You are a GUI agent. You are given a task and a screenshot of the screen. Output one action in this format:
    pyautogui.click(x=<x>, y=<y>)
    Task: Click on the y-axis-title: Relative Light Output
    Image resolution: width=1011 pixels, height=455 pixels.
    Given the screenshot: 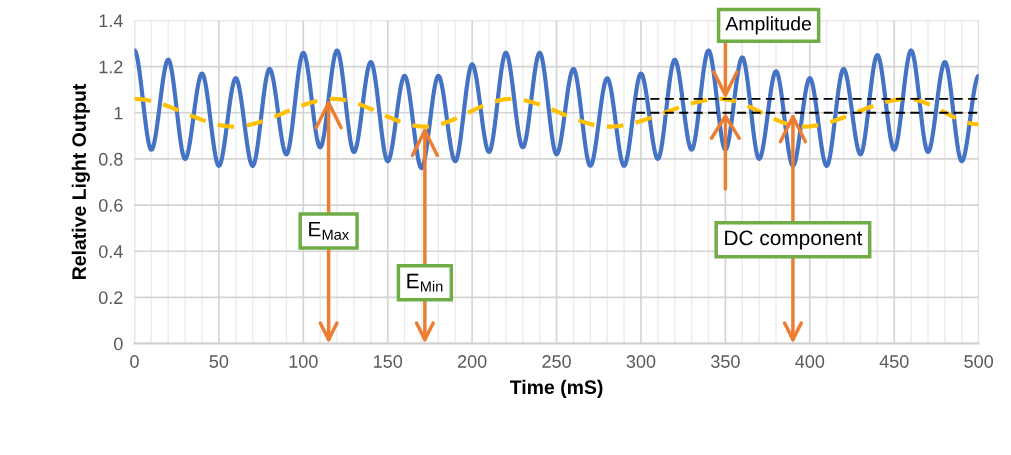 What is the action you would take?
    pyautogui.click(x=80, y=181)
    